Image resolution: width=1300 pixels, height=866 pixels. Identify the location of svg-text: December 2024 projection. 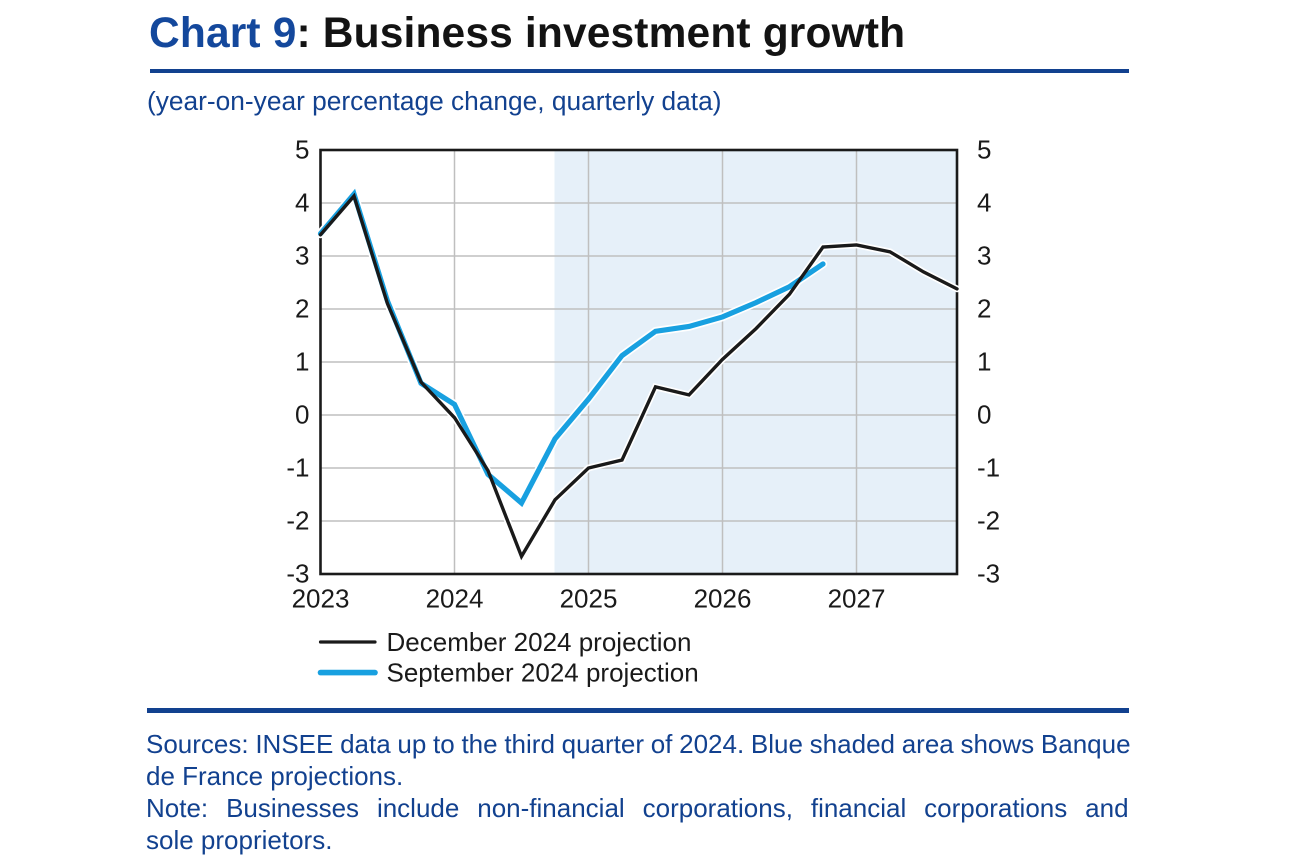
(539, 642).